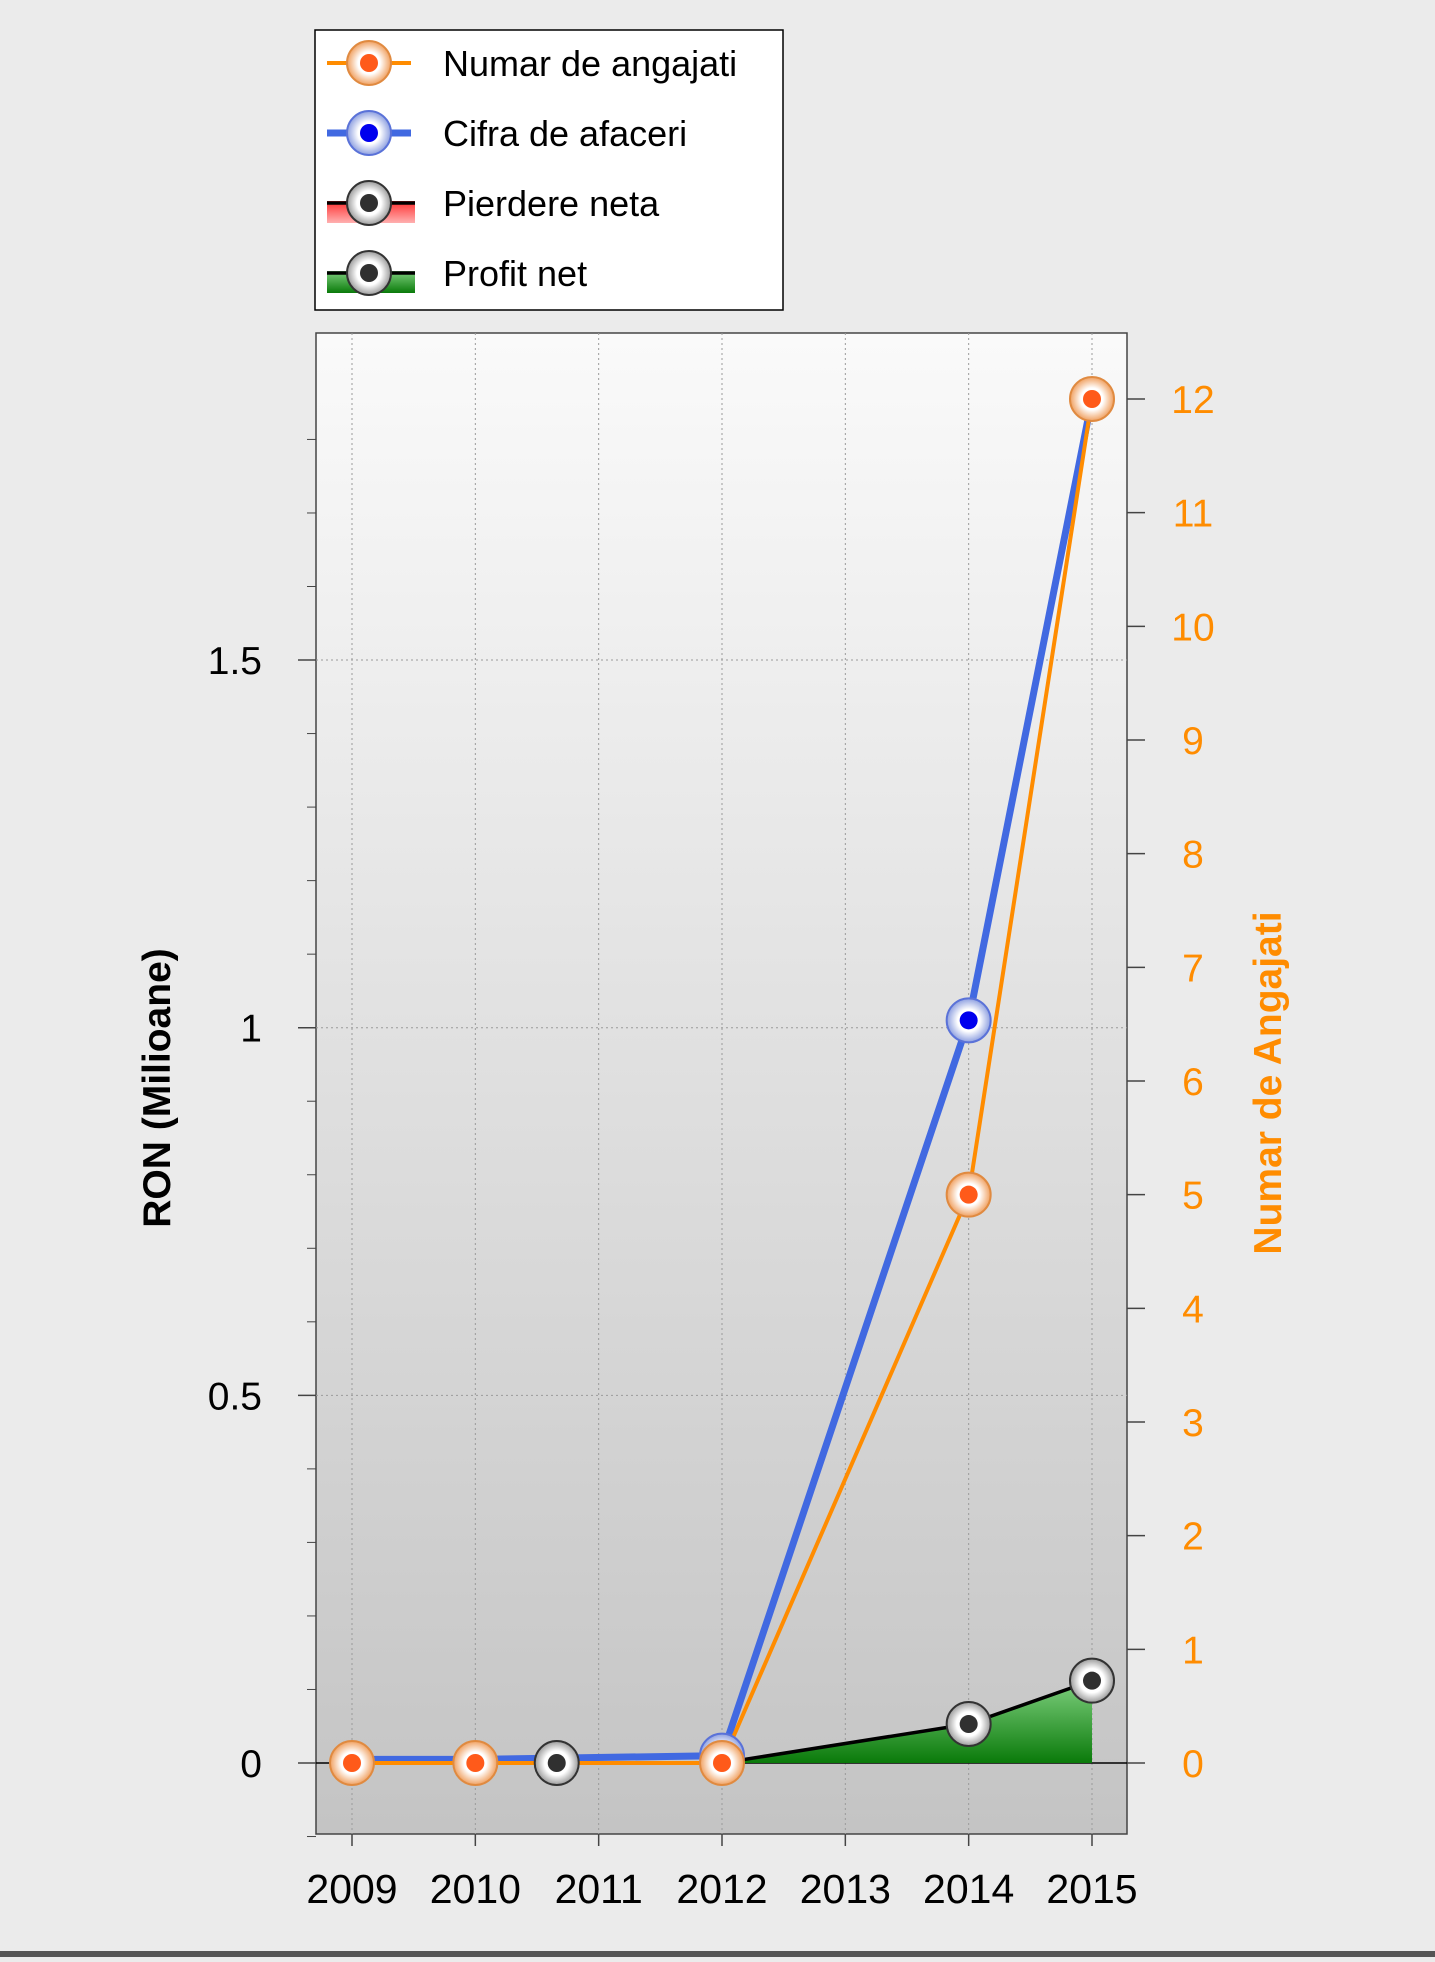 The height and width of the screenshot is (1962, 1435). Describe the element at coordinates (515, 273) in the screenshot. I see `legend-label-profit: Profit net` at that location.